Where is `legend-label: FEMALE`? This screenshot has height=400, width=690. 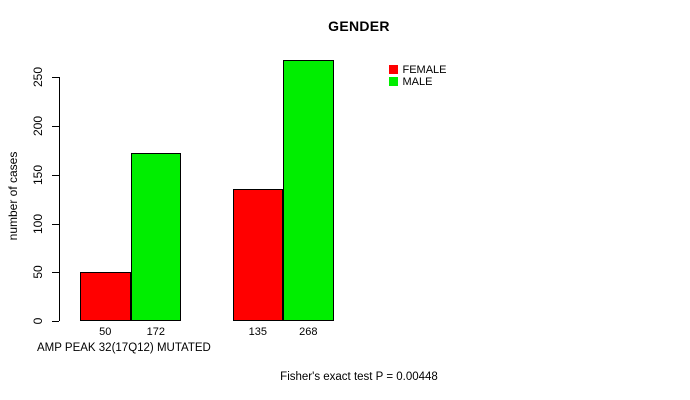 legend-label: FEMALE is located at coordinates (424, 69).